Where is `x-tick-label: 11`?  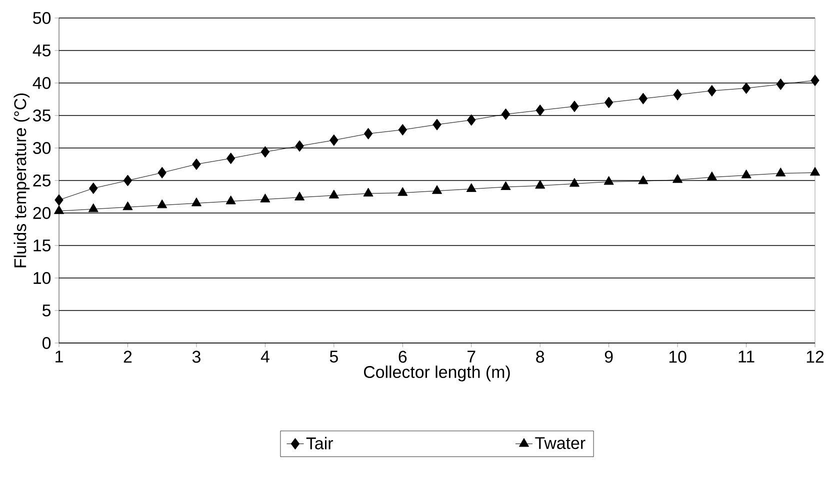
x-tick-label: 11 is located at coordinates (746, 356).